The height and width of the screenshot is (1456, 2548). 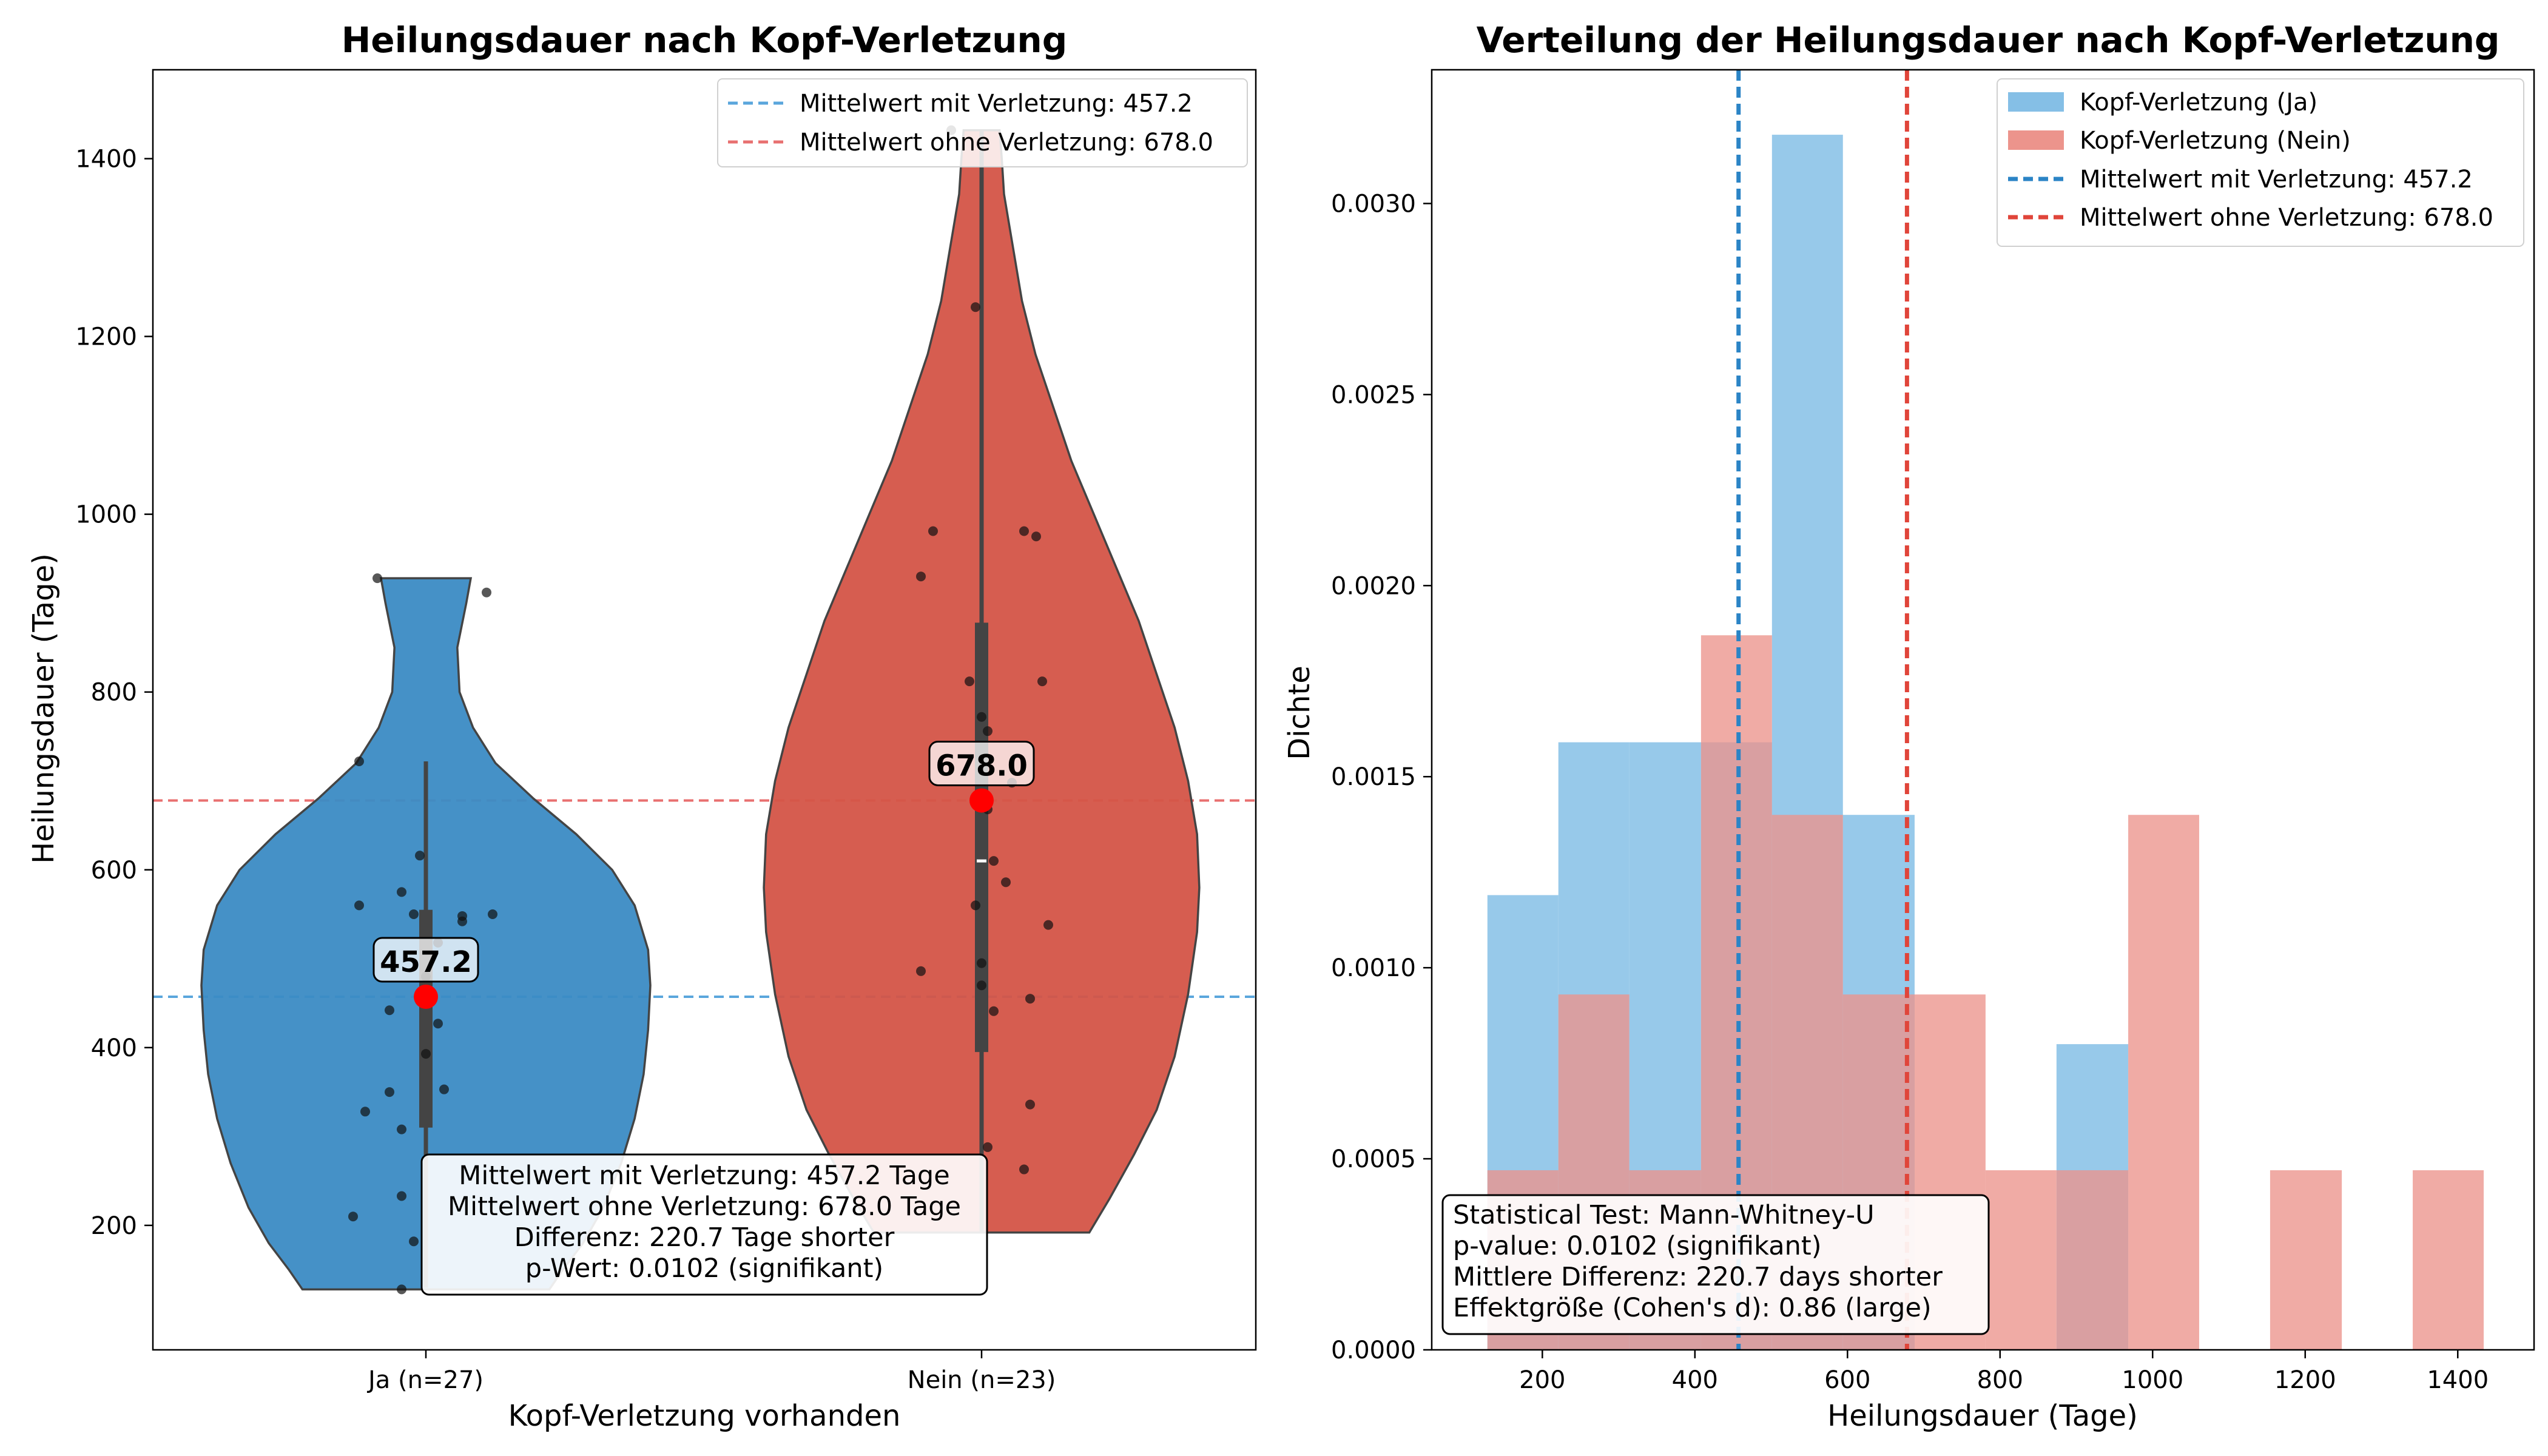 I want to click on legend-patch-ja, so click(x=2036, y=102).